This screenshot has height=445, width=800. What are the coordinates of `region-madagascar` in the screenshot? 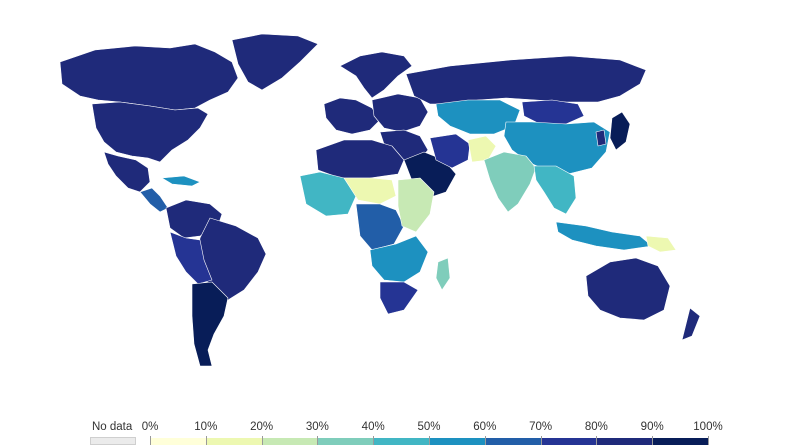 It's located at (443, 274).